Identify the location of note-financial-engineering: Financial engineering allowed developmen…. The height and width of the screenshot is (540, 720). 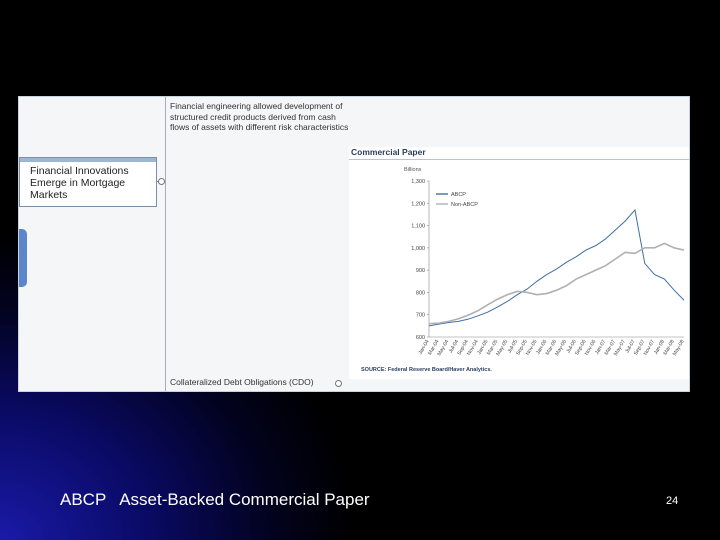
(259, 116).